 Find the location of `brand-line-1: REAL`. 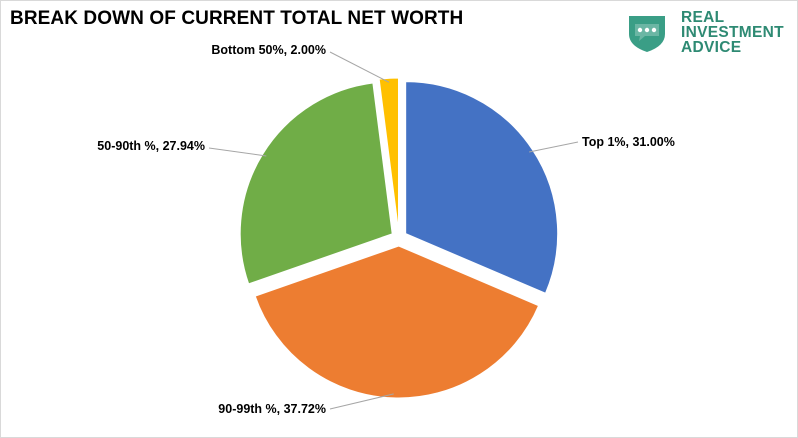

brand-line-1: REAL is located at coordinates (703, 17).